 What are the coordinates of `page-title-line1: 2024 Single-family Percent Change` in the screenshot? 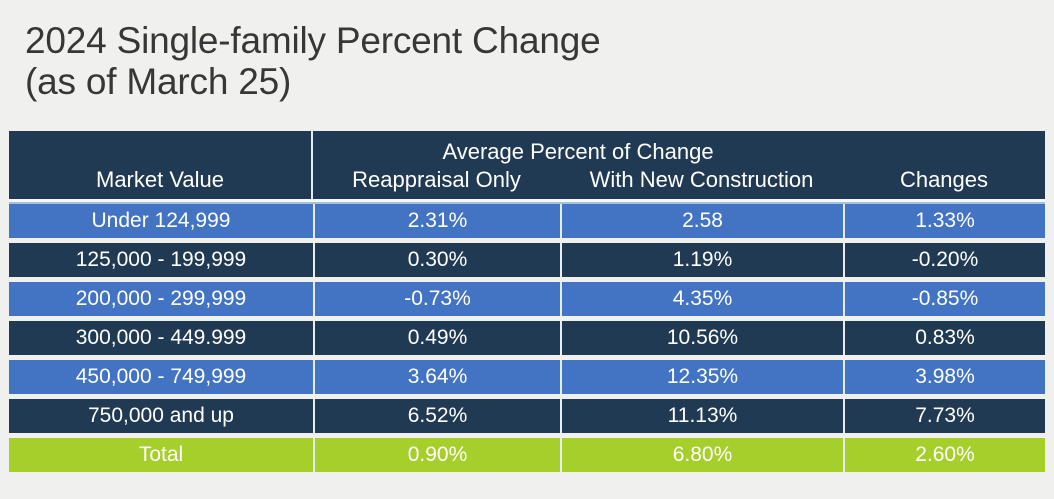 It's located at (313, 40).